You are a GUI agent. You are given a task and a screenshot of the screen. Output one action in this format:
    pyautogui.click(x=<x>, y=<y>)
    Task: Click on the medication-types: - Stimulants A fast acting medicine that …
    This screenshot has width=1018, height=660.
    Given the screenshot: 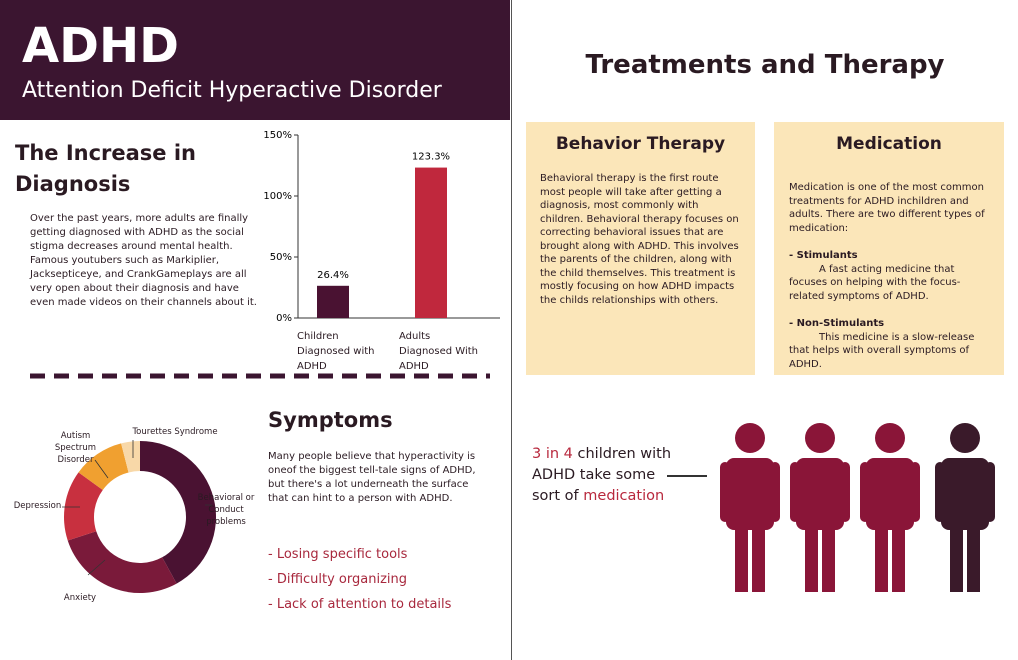 What is the action you would take?
    pyautogui.click(x=890, y=310)
    